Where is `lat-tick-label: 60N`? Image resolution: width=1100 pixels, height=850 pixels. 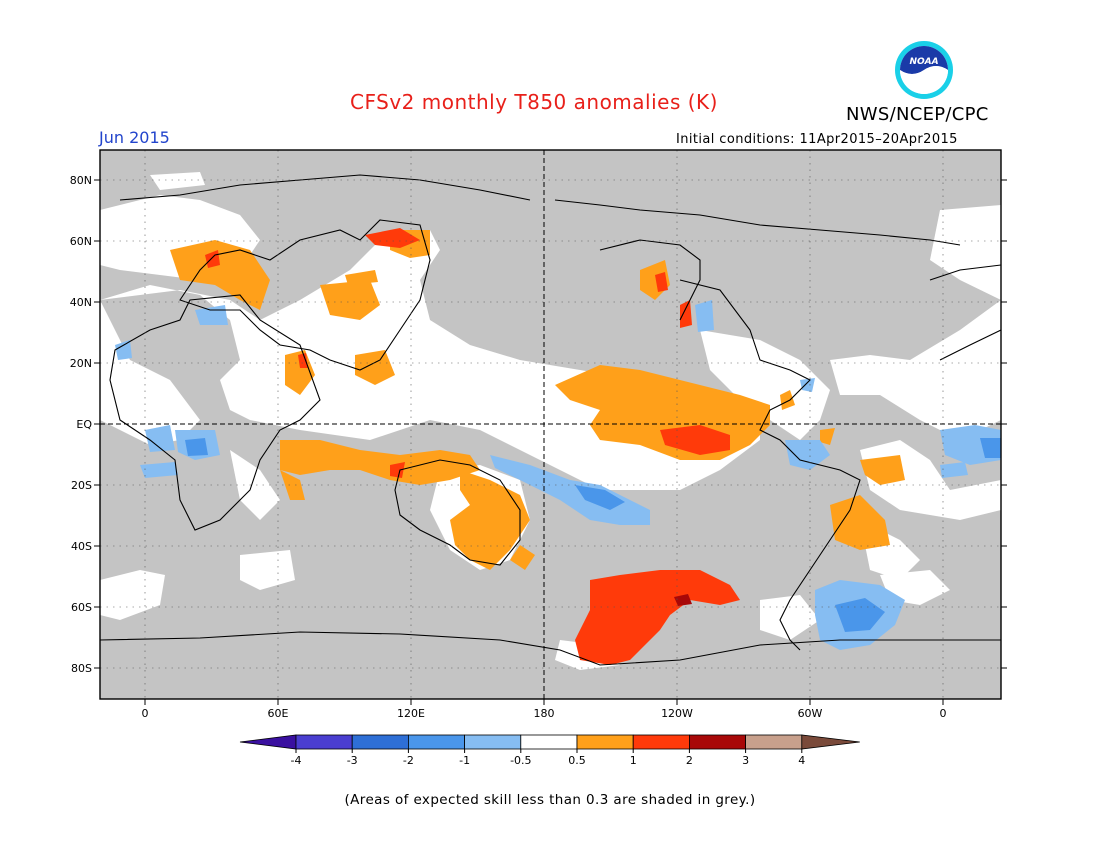
lat-tick-label: 60N is located at coordinates (81, 241).